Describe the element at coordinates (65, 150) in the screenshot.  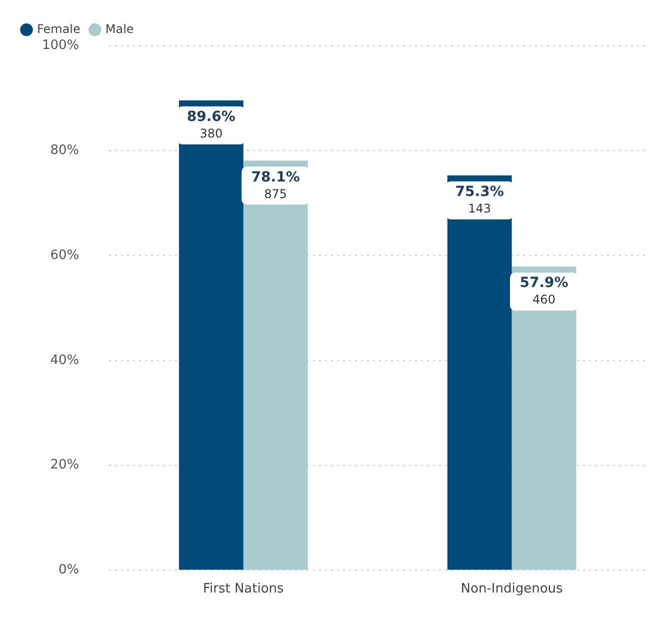
I see `y-tick-label: 80%` at that location.